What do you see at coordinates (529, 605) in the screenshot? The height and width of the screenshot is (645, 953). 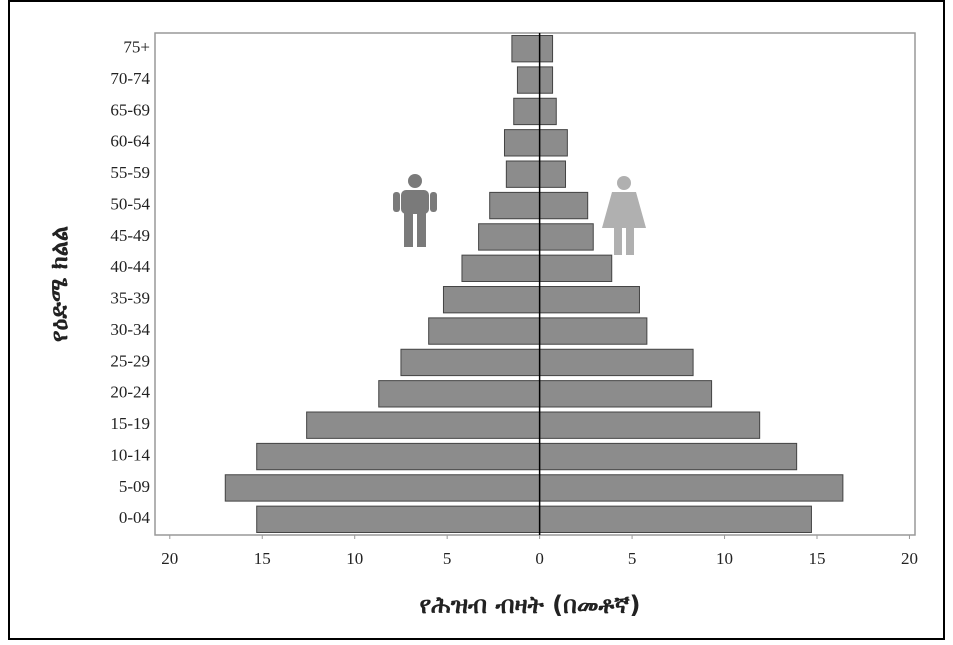 I see `x-axis-label: የሕዝብ ብዛት (በመቶኛ)` at bounding box center [529, 605].